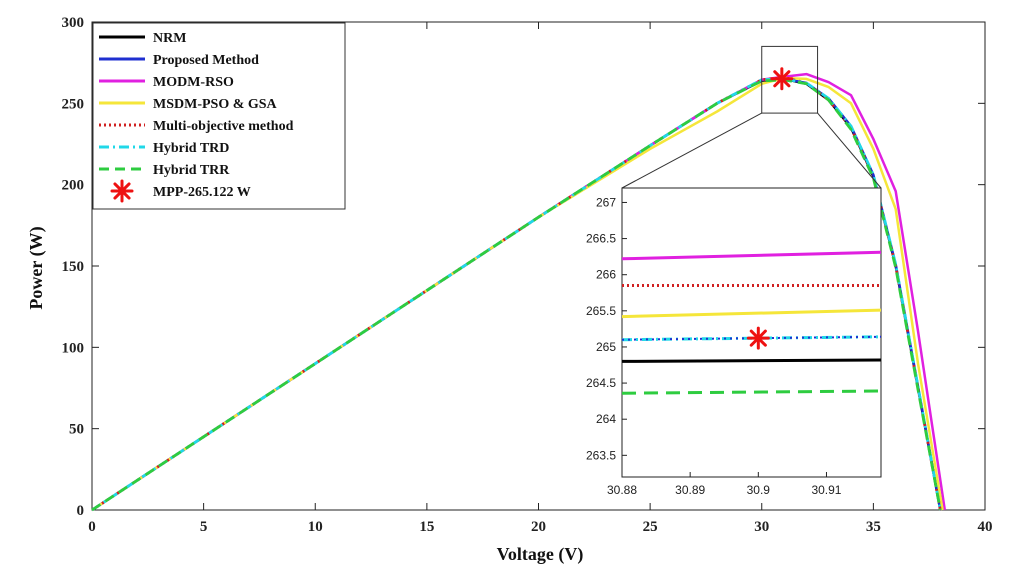 The width and height of the screenshot is (1024, 584). I want to click on inset-x-tick-label: 30.9, so click(759, 490).